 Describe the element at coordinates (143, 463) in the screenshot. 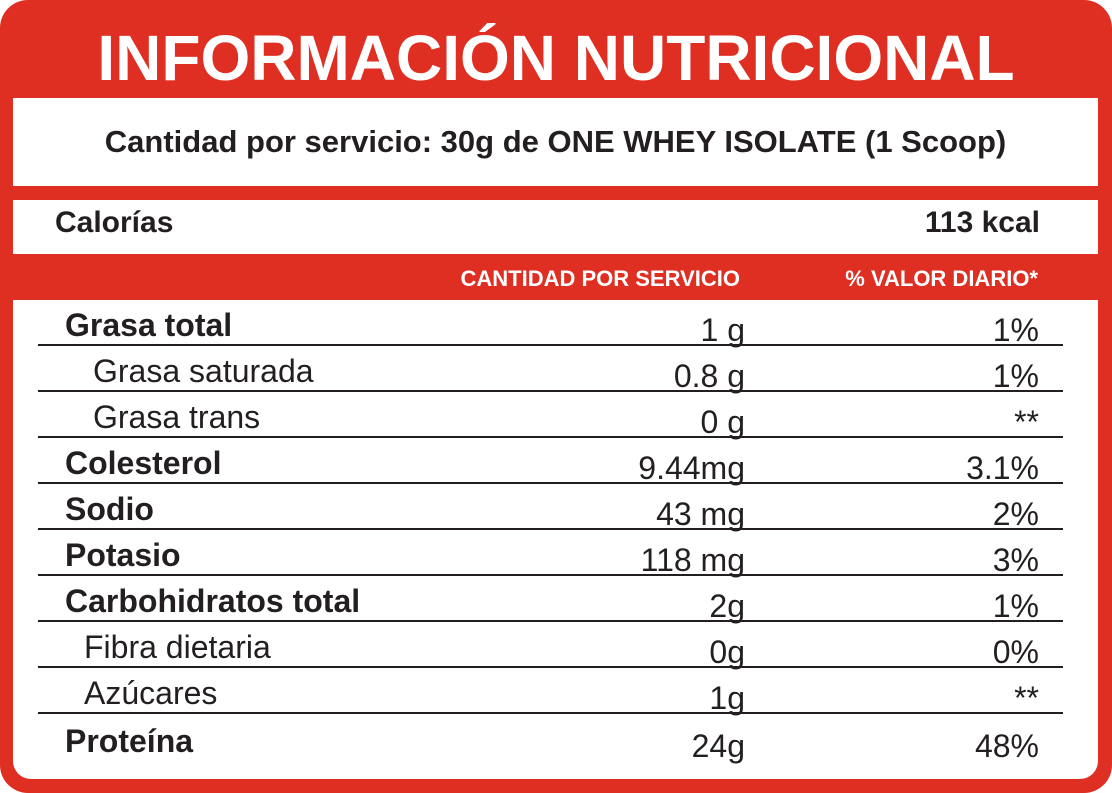

I see `nutrient-name: Colesterol` at that location.